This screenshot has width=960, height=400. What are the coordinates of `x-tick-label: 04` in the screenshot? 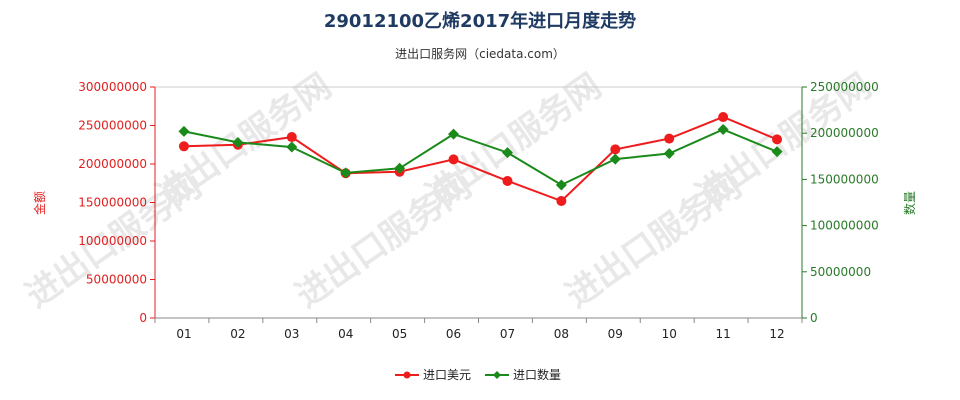 It's located at (345, 334).